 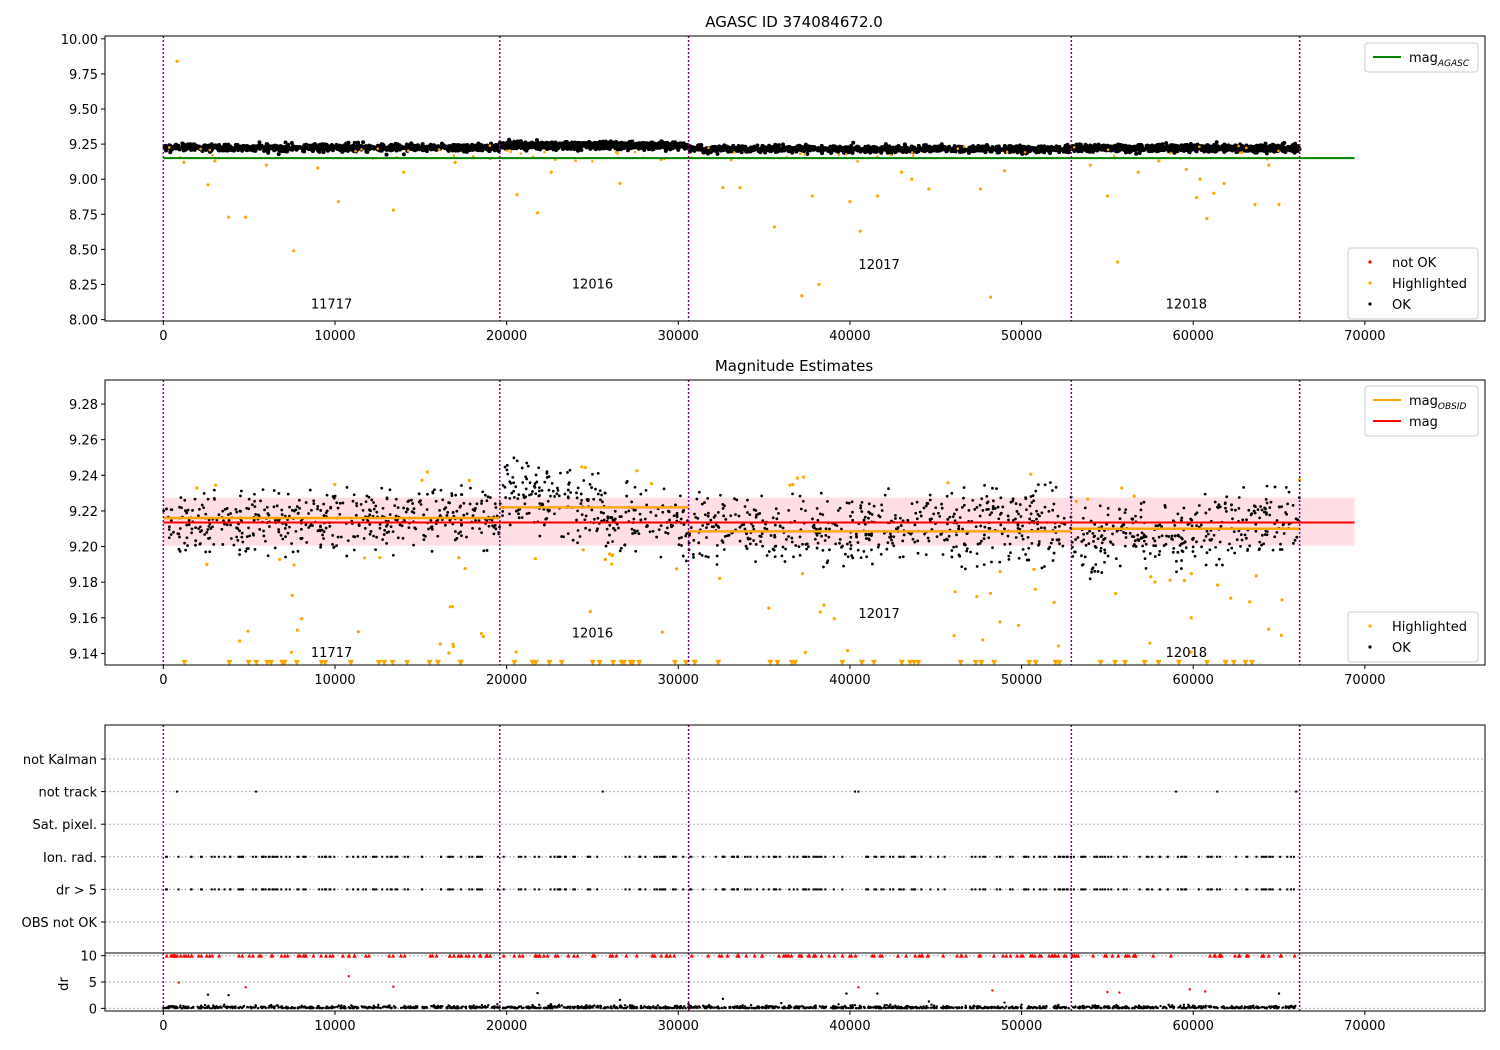 What do you see at coordinates (334, 336) in the screenshot?
I see `x-tick-label: 10000` at bounding box center [334, 336].